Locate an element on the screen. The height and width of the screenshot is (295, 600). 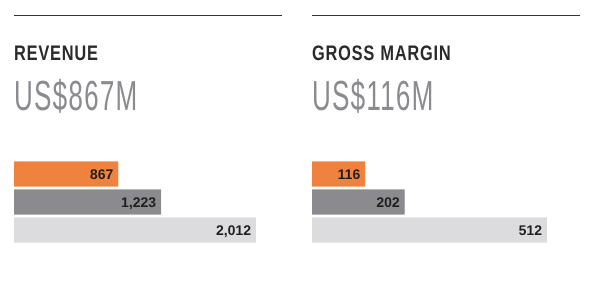
chart-title: REVENUE is located at coordinates (56, 54).